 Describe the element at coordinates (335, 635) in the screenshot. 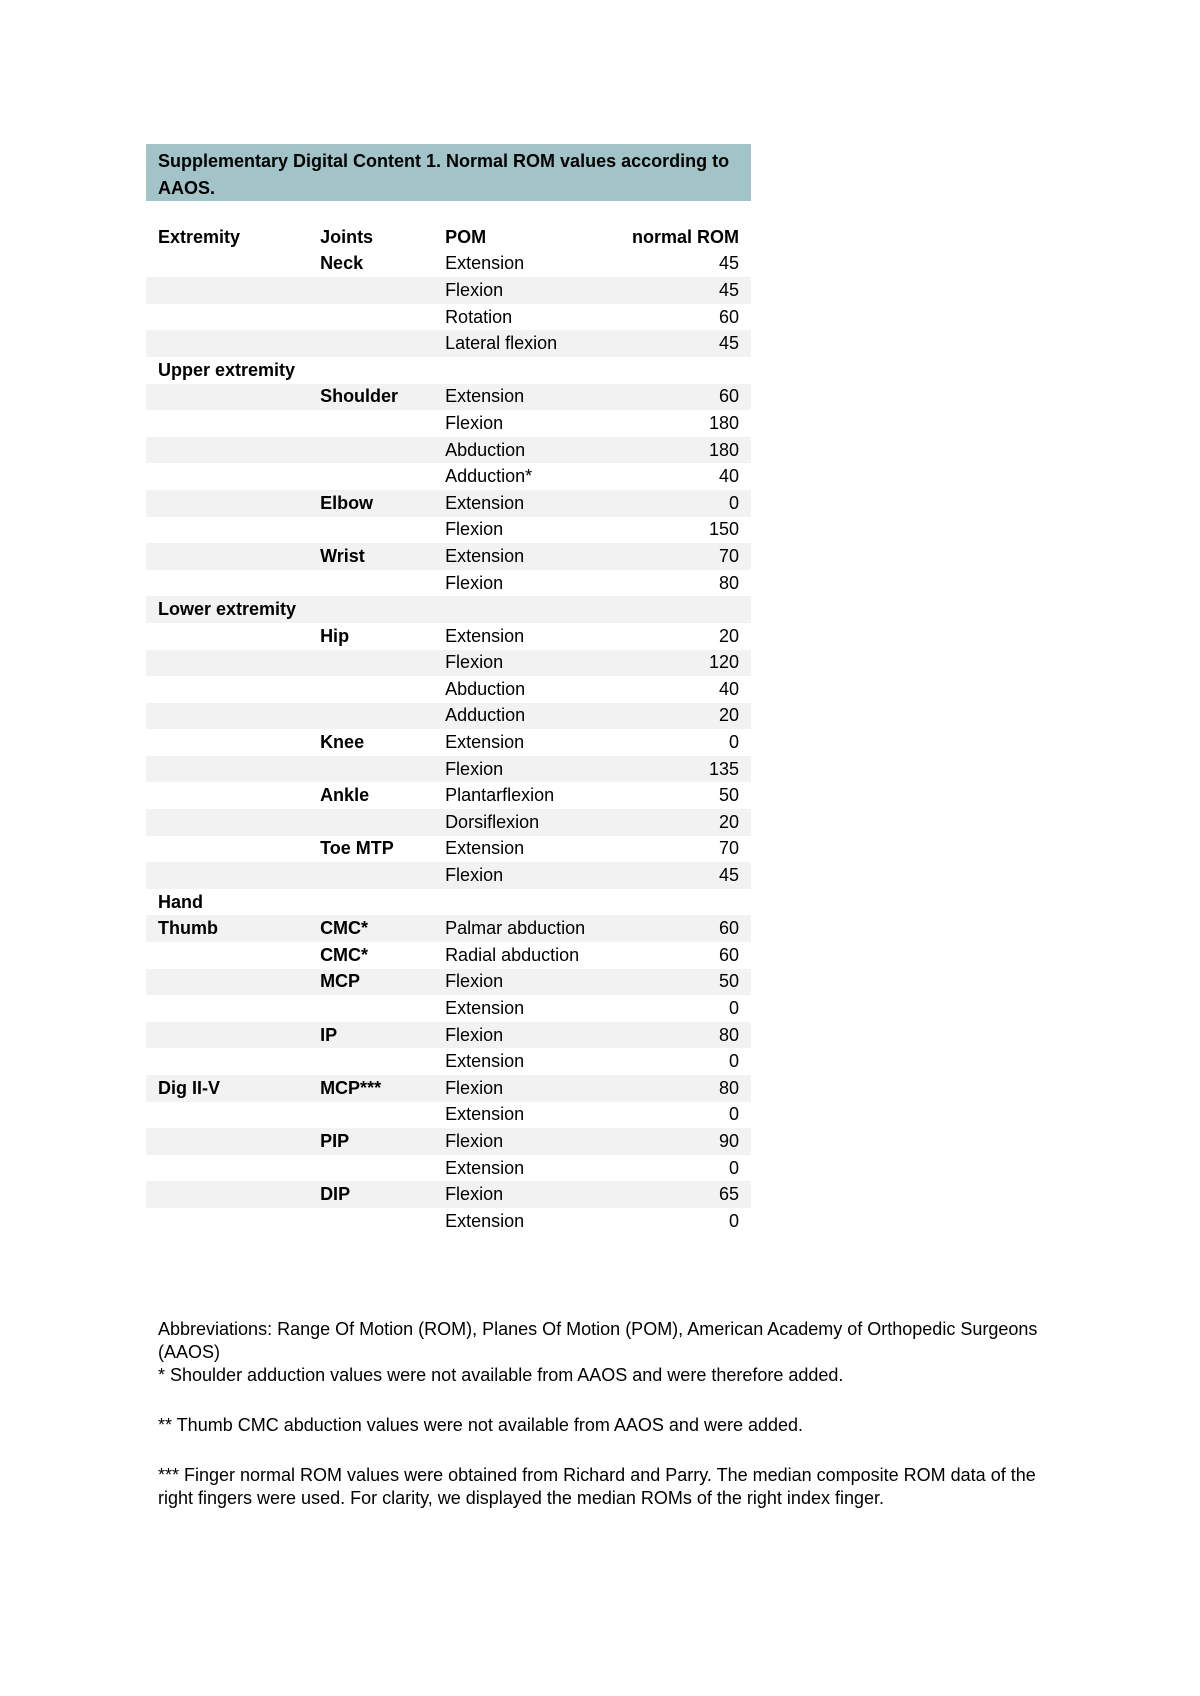

I see `table-cell: Hip` at that location.